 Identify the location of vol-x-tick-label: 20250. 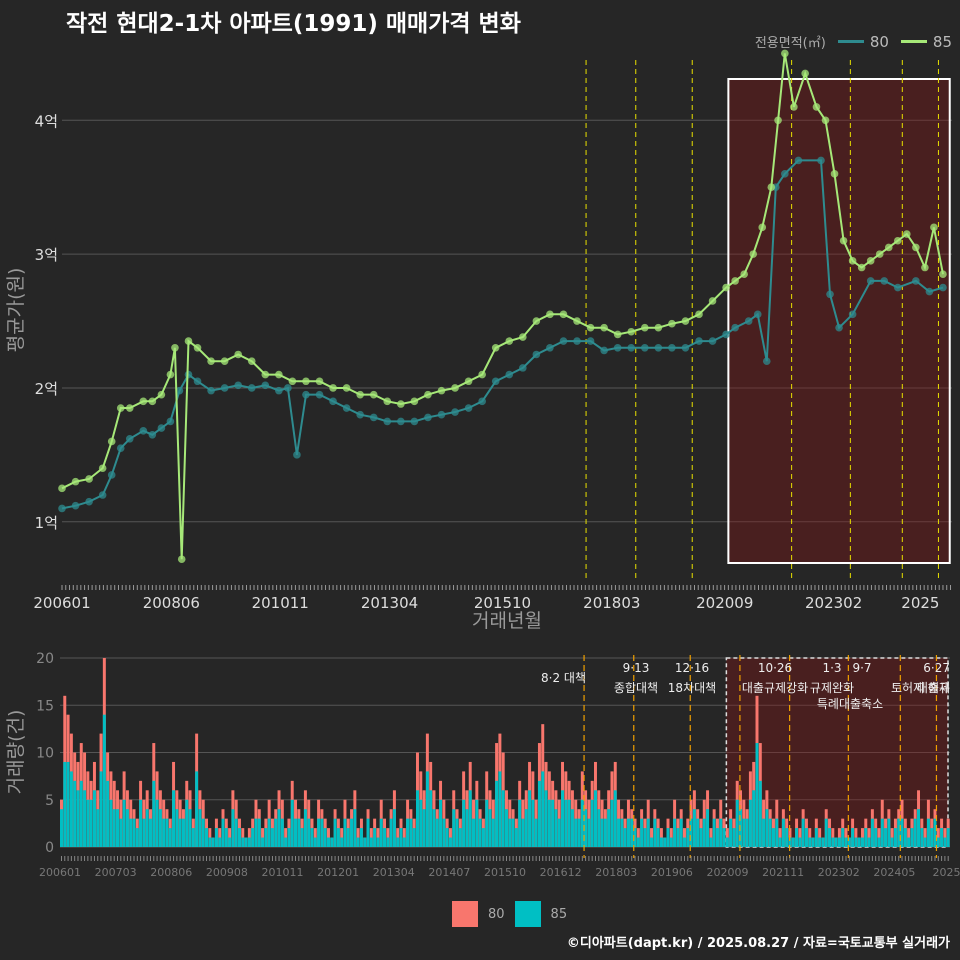
(946, 872).